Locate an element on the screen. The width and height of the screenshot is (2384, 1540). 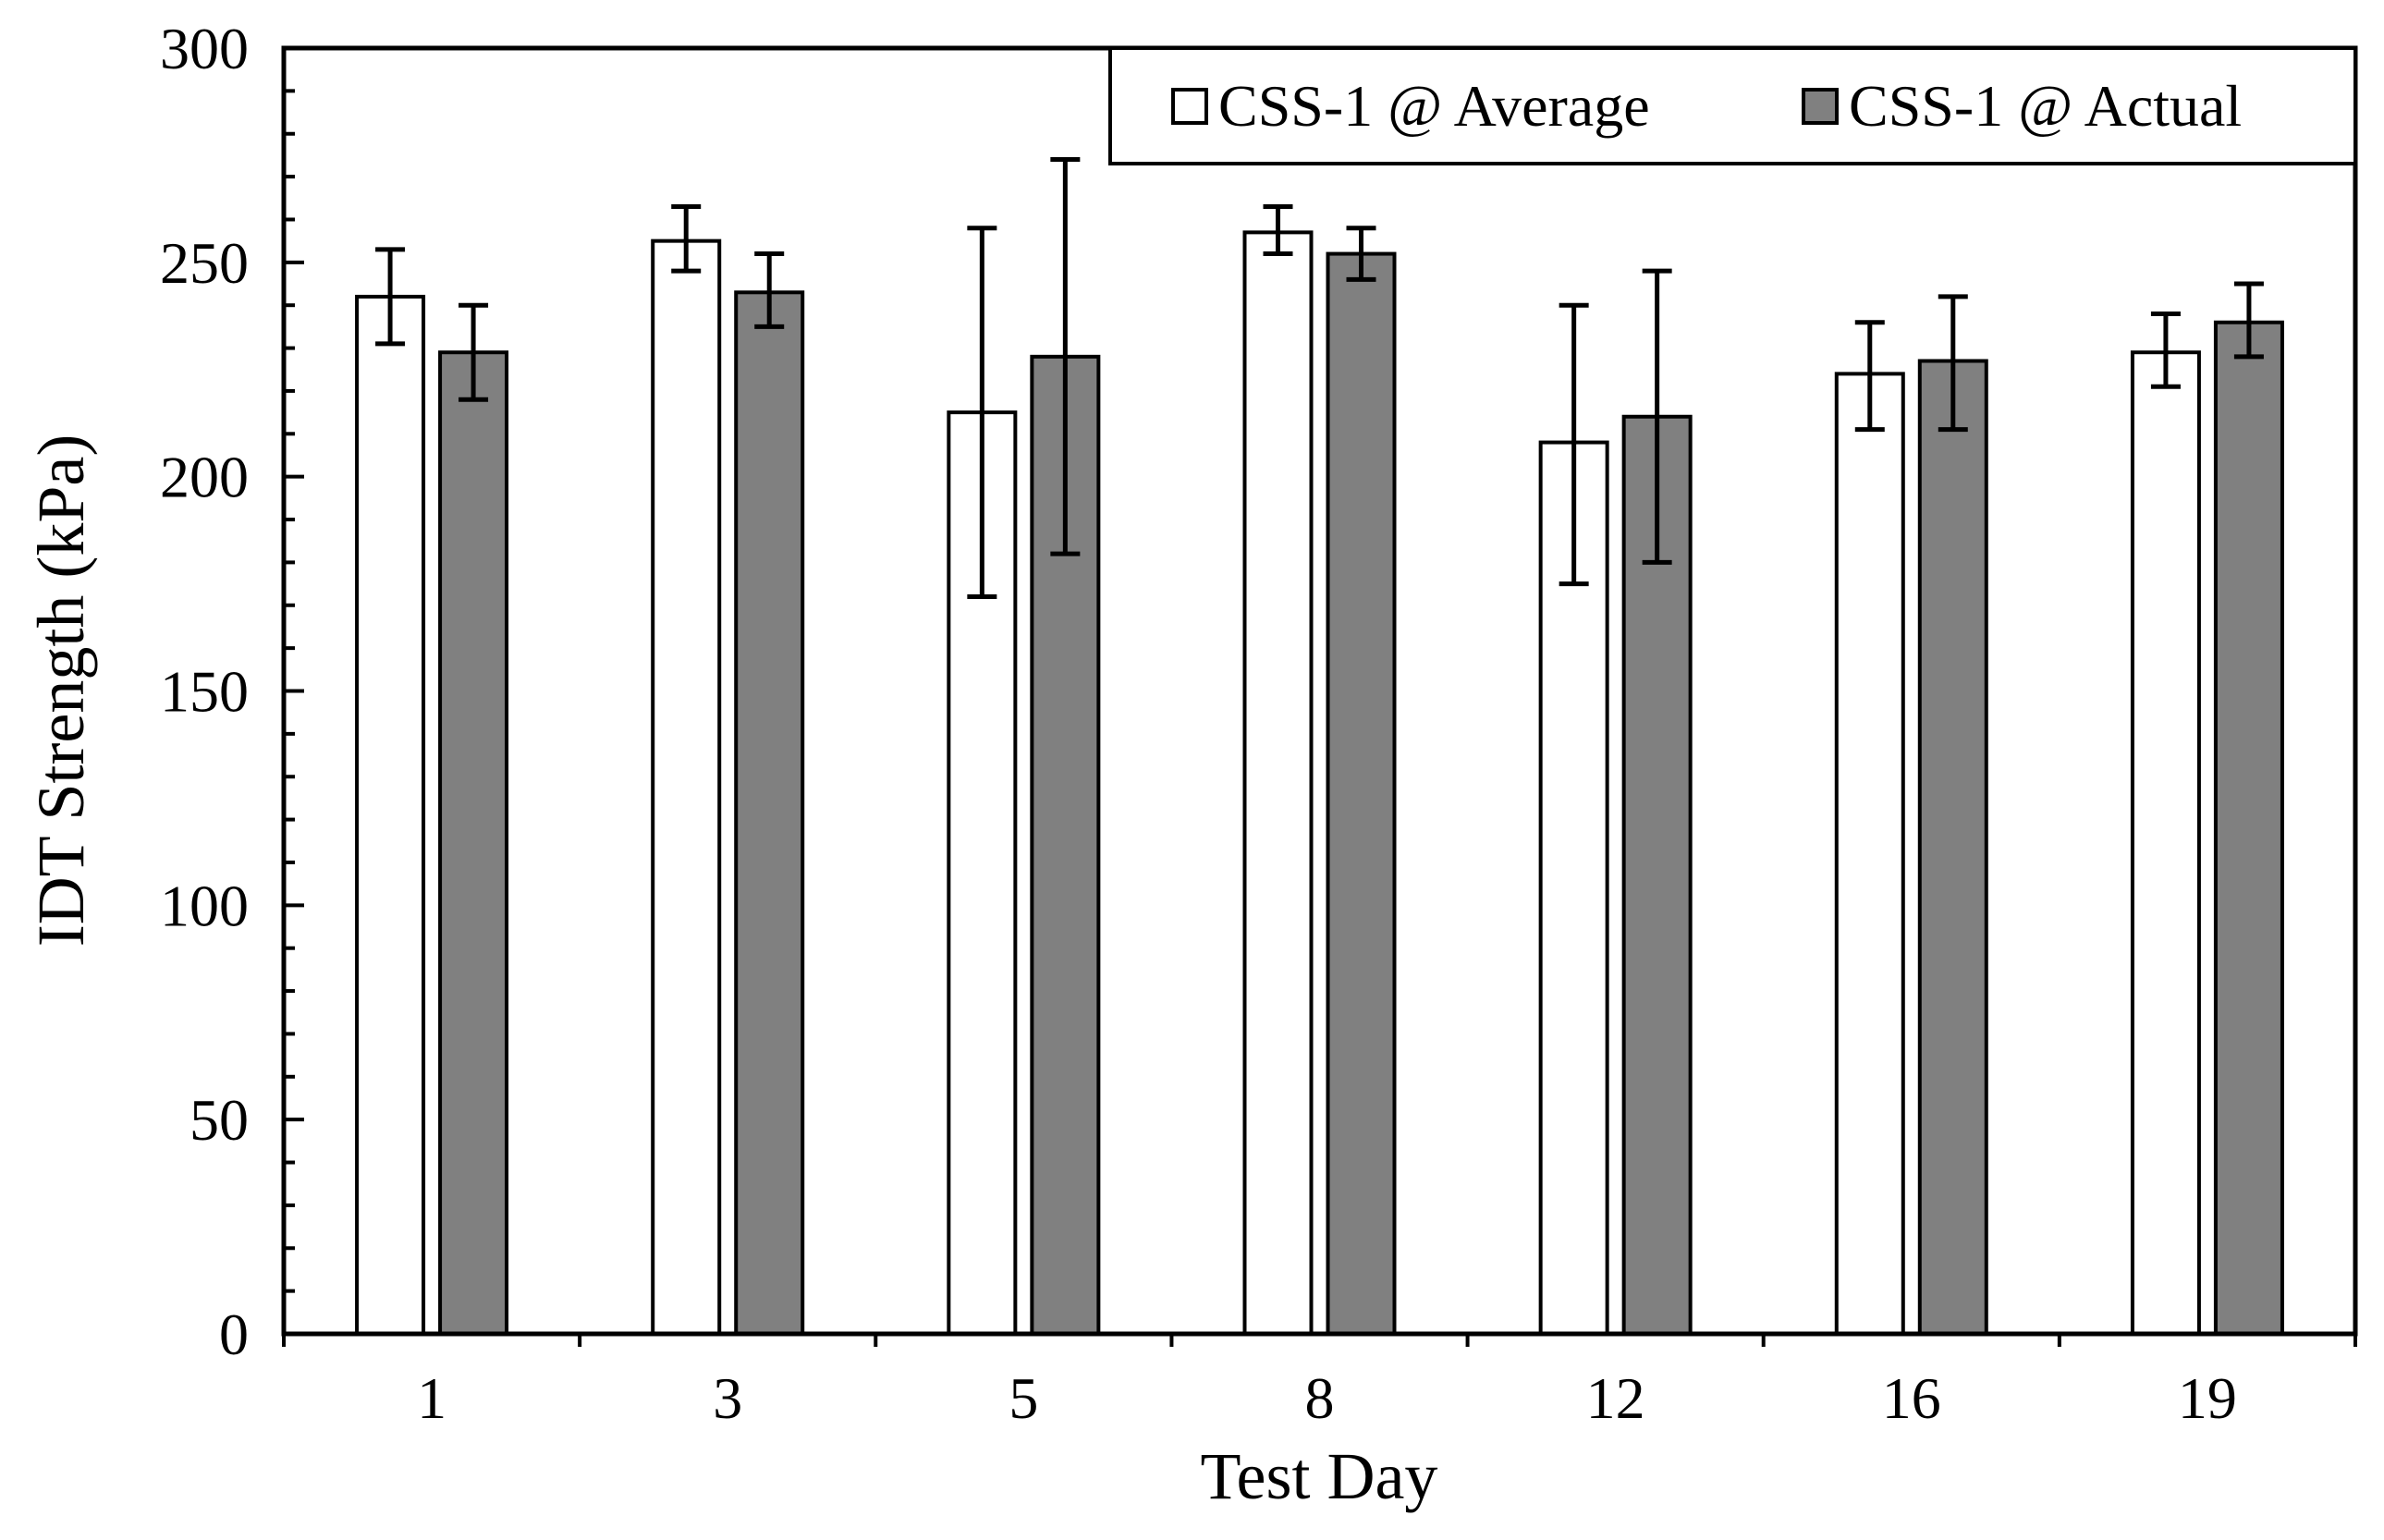
x-tick-label: 1 is located at coordinates (431, 1398).